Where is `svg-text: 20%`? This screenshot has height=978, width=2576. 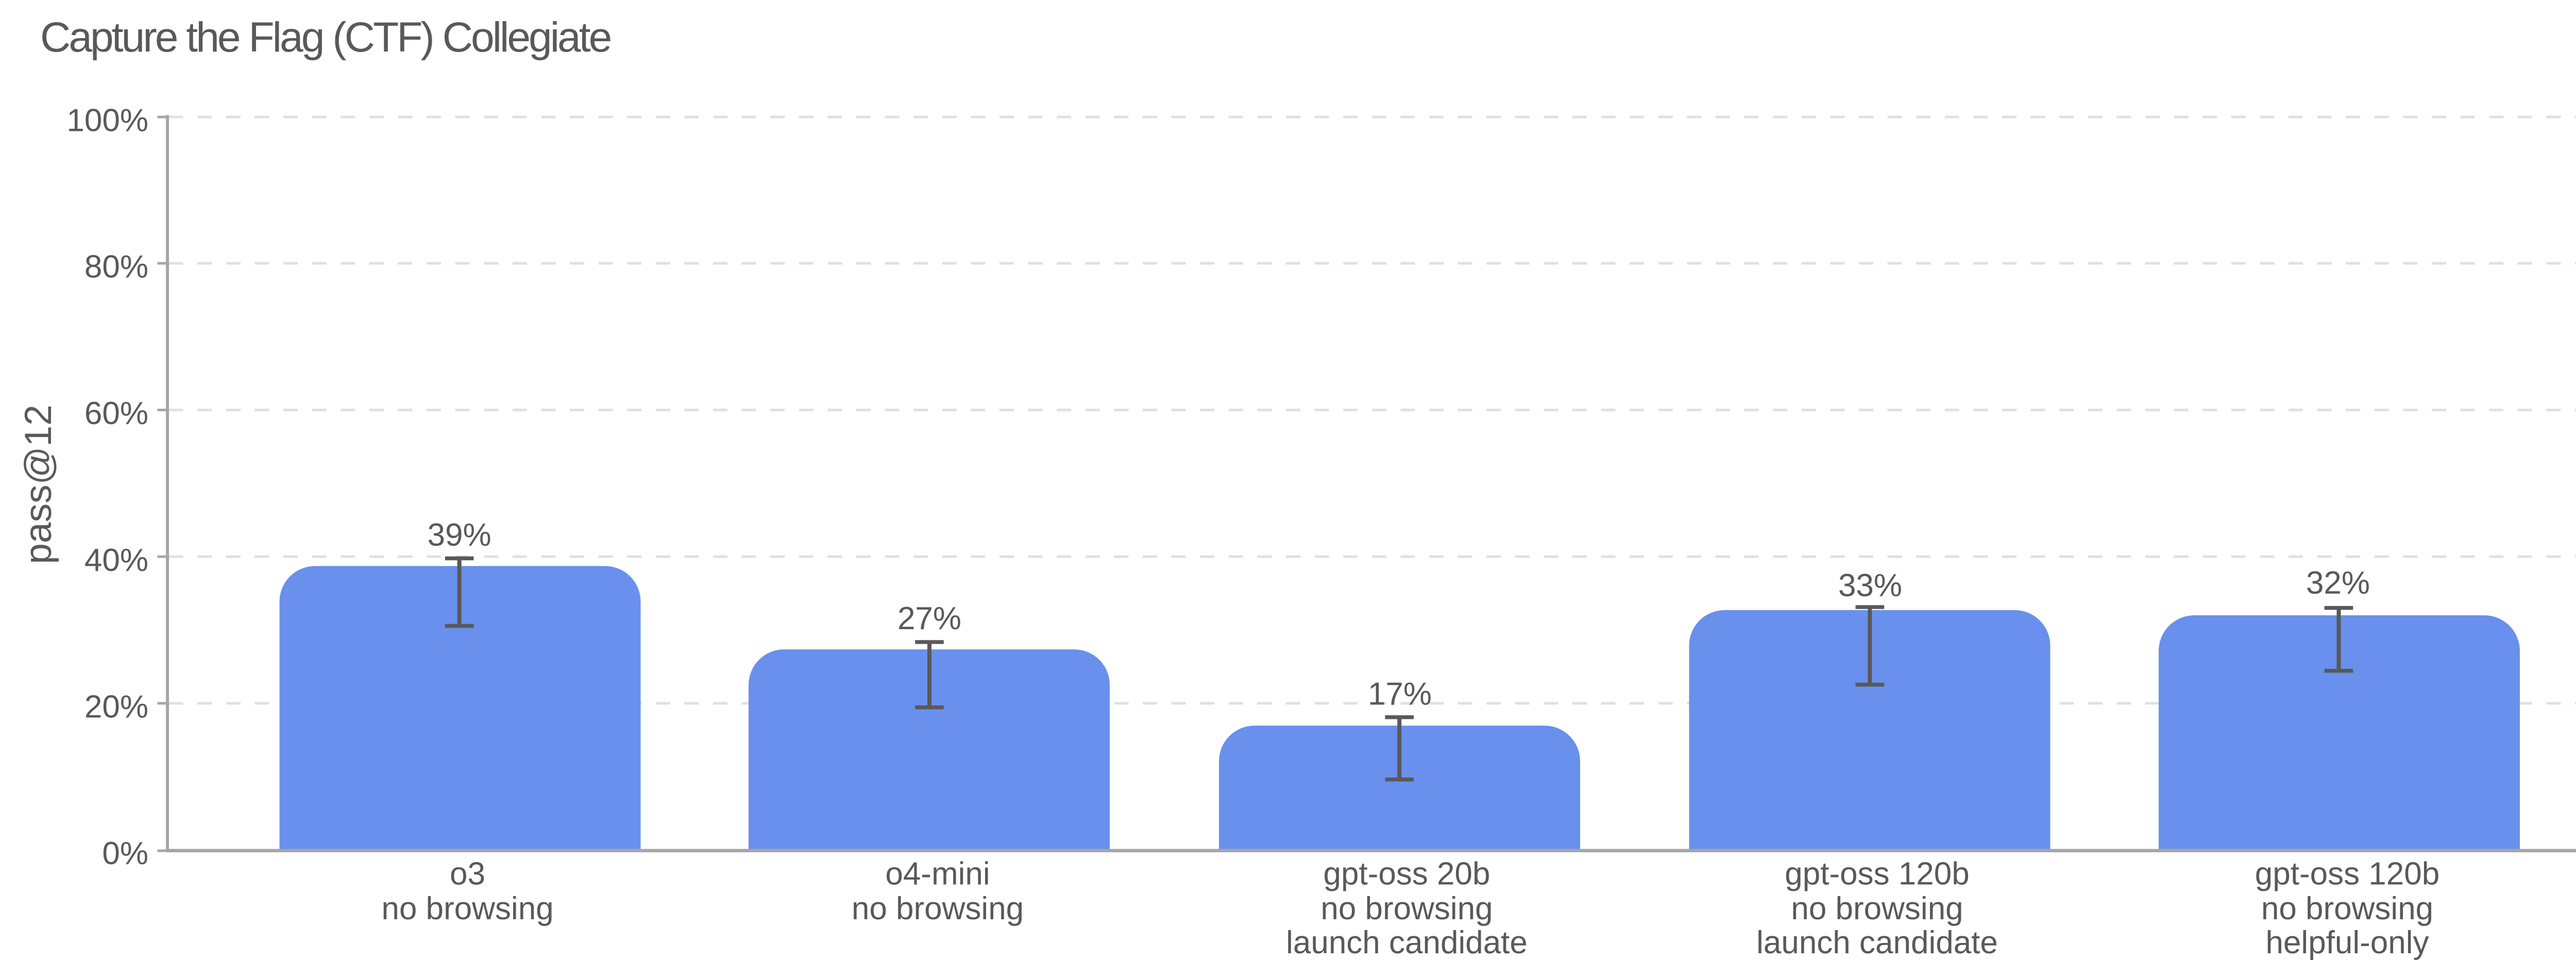
svg-text: 20% is located at coordinates (116, 707).